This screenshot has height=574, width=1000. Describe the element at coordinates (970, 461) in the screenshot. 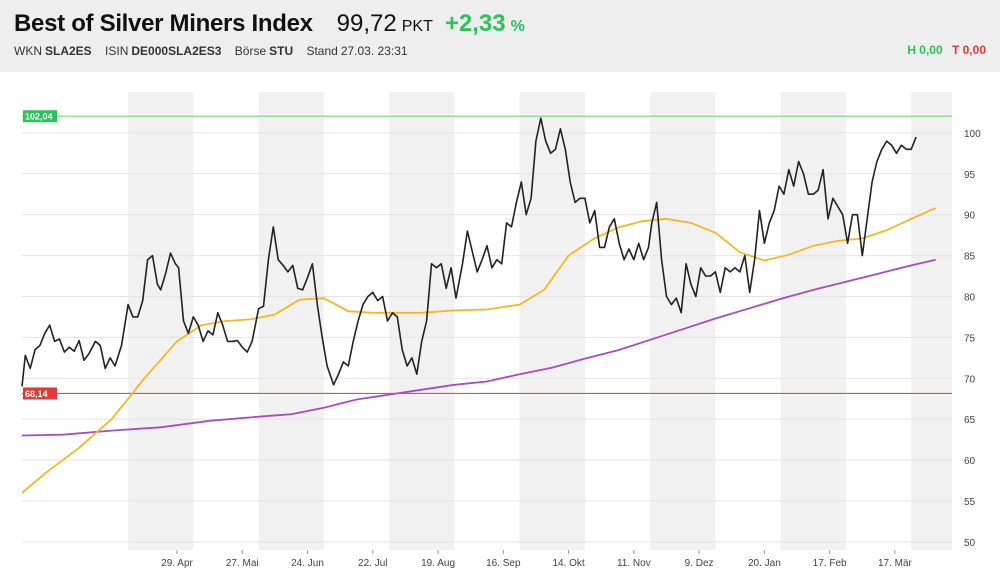

I see `y-tick-label: 60` at that location.